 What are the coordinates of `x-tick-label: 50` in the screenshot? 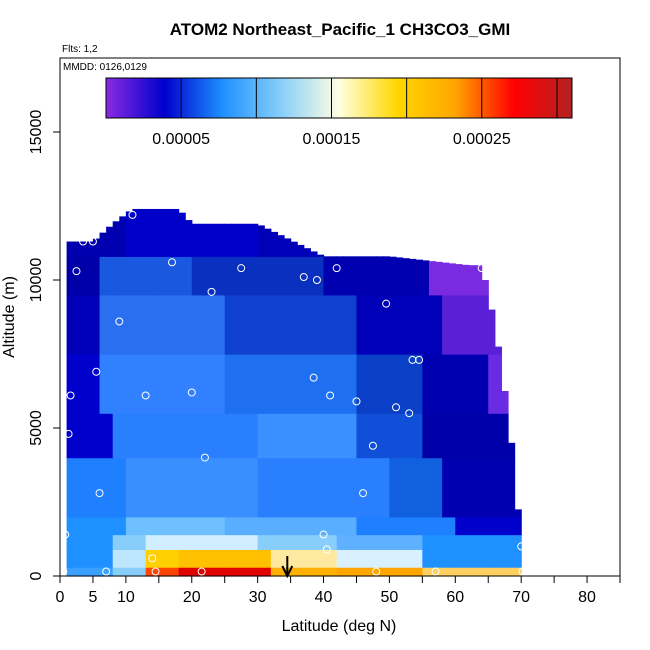 It's located at (390, 597).